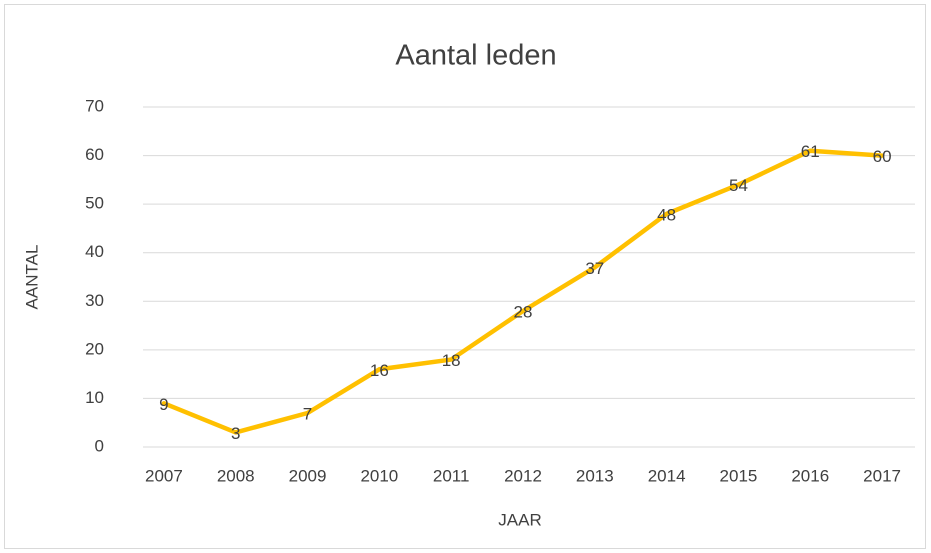  What do you see at coordinates (308, 475) in the screenshot?
I see `x-tick-label: 2009` at bounding box center [308, 475].